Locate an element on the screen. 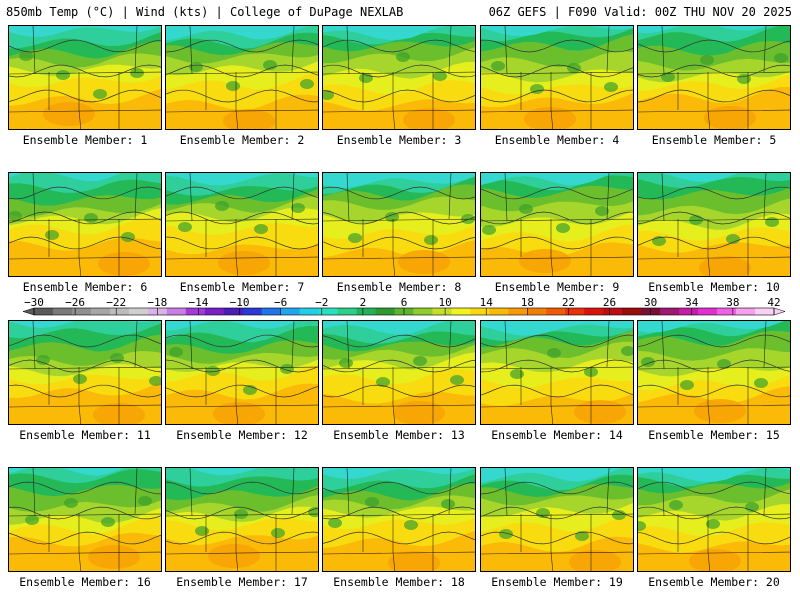 This screenshot has height=600, width=800. ensemble-member-label: Ensemble Member: 16 is located at coordinates (85, 582).